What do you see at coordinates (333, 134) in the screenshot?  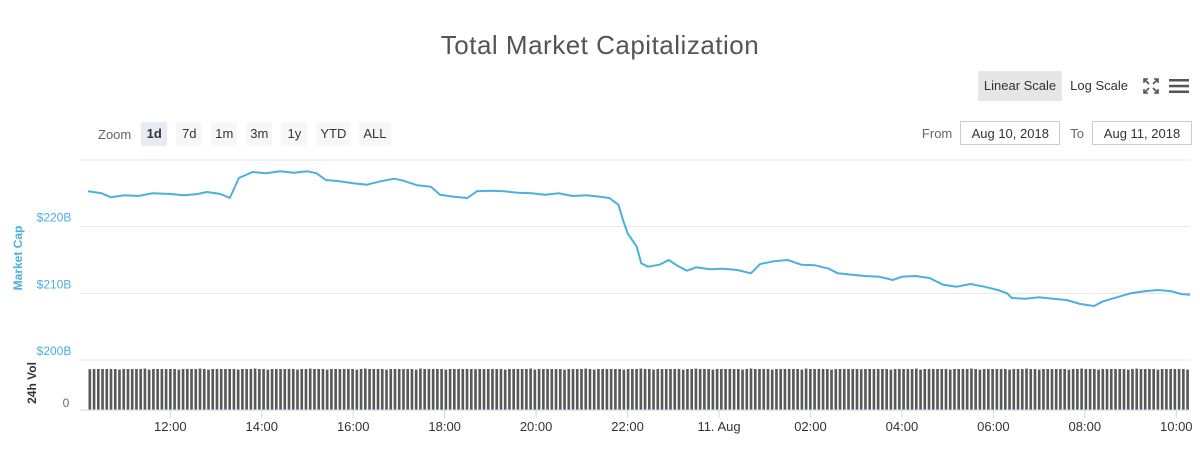 I see `zoom-ytd-button: YTD` at bounding box center [333, 134].